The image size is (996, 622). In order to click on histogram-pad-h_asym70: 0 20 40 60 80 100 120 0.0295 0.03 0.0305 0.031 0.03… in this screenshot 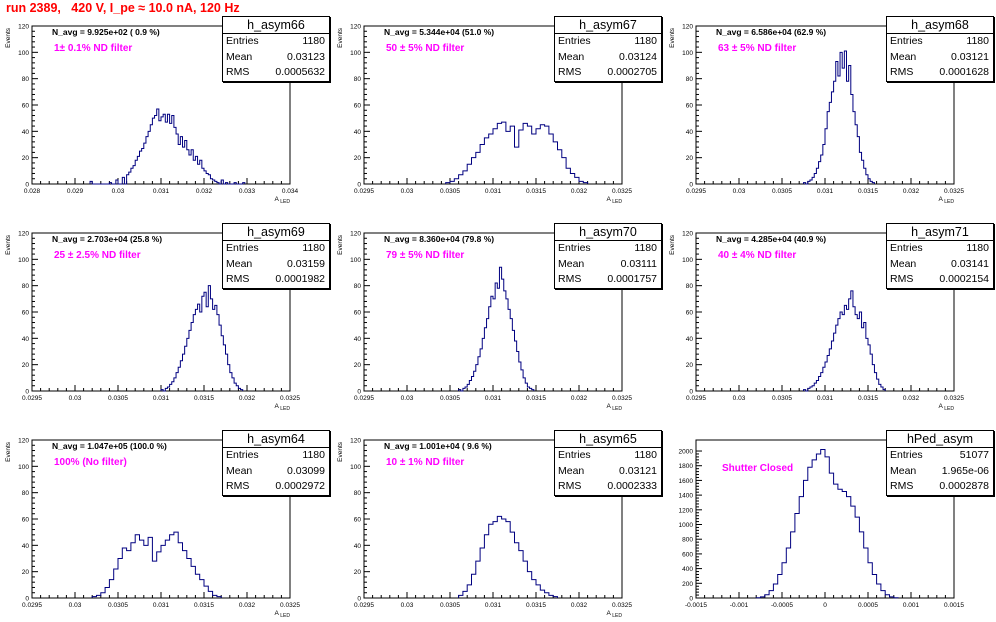, I will do `click(498, 310)`.